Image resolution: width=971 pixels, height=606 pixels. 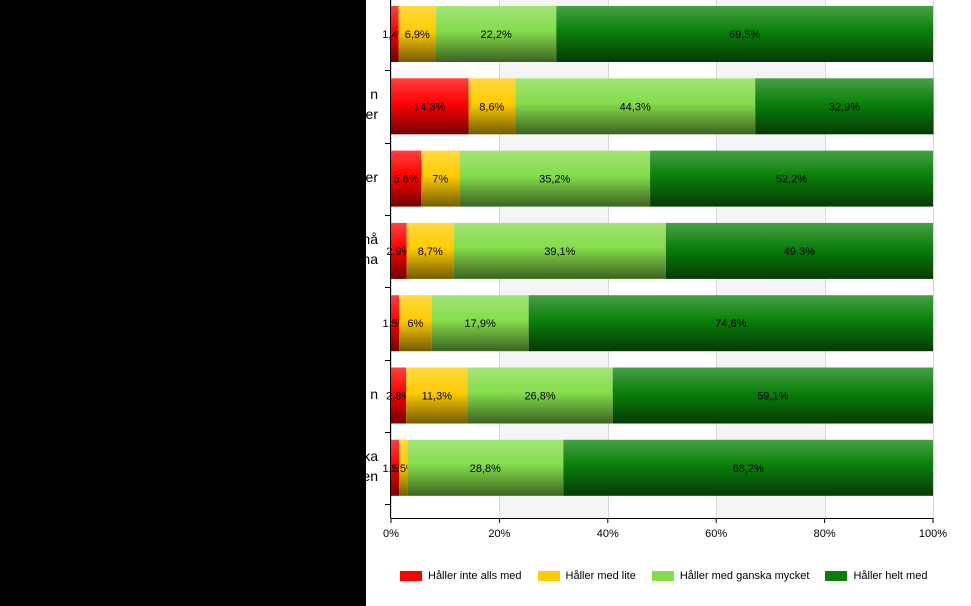 I want to click on legend-item: Håller inte alls med, so click(x=461, y=576).